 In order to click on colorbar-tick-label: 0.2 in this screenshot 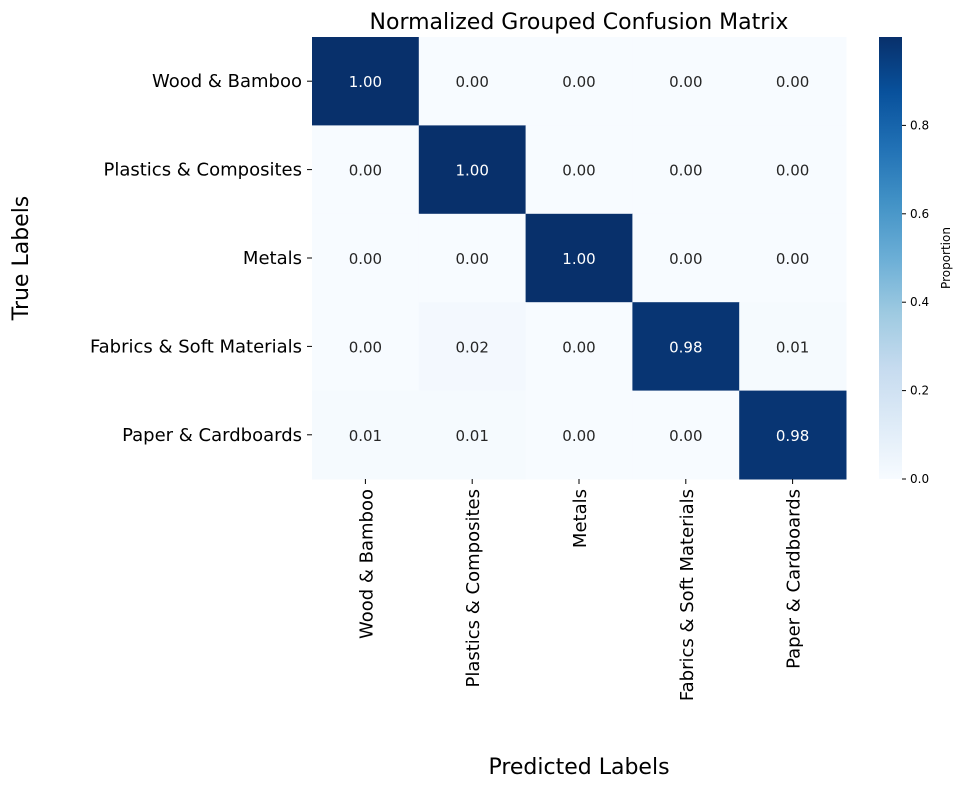, I will do `click(919, 391)`.